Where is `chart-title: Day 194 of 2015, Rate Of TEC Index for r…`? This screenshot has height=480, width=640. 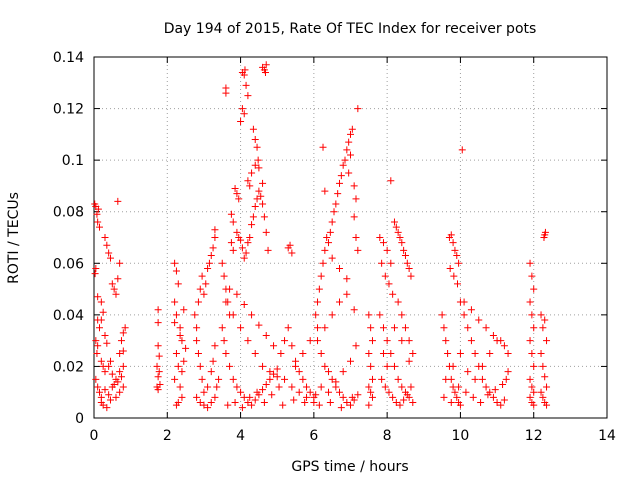 chart-title: Day 194 of 2015, Rate Of TEC Index for r… is located at coordinates (350, 29).